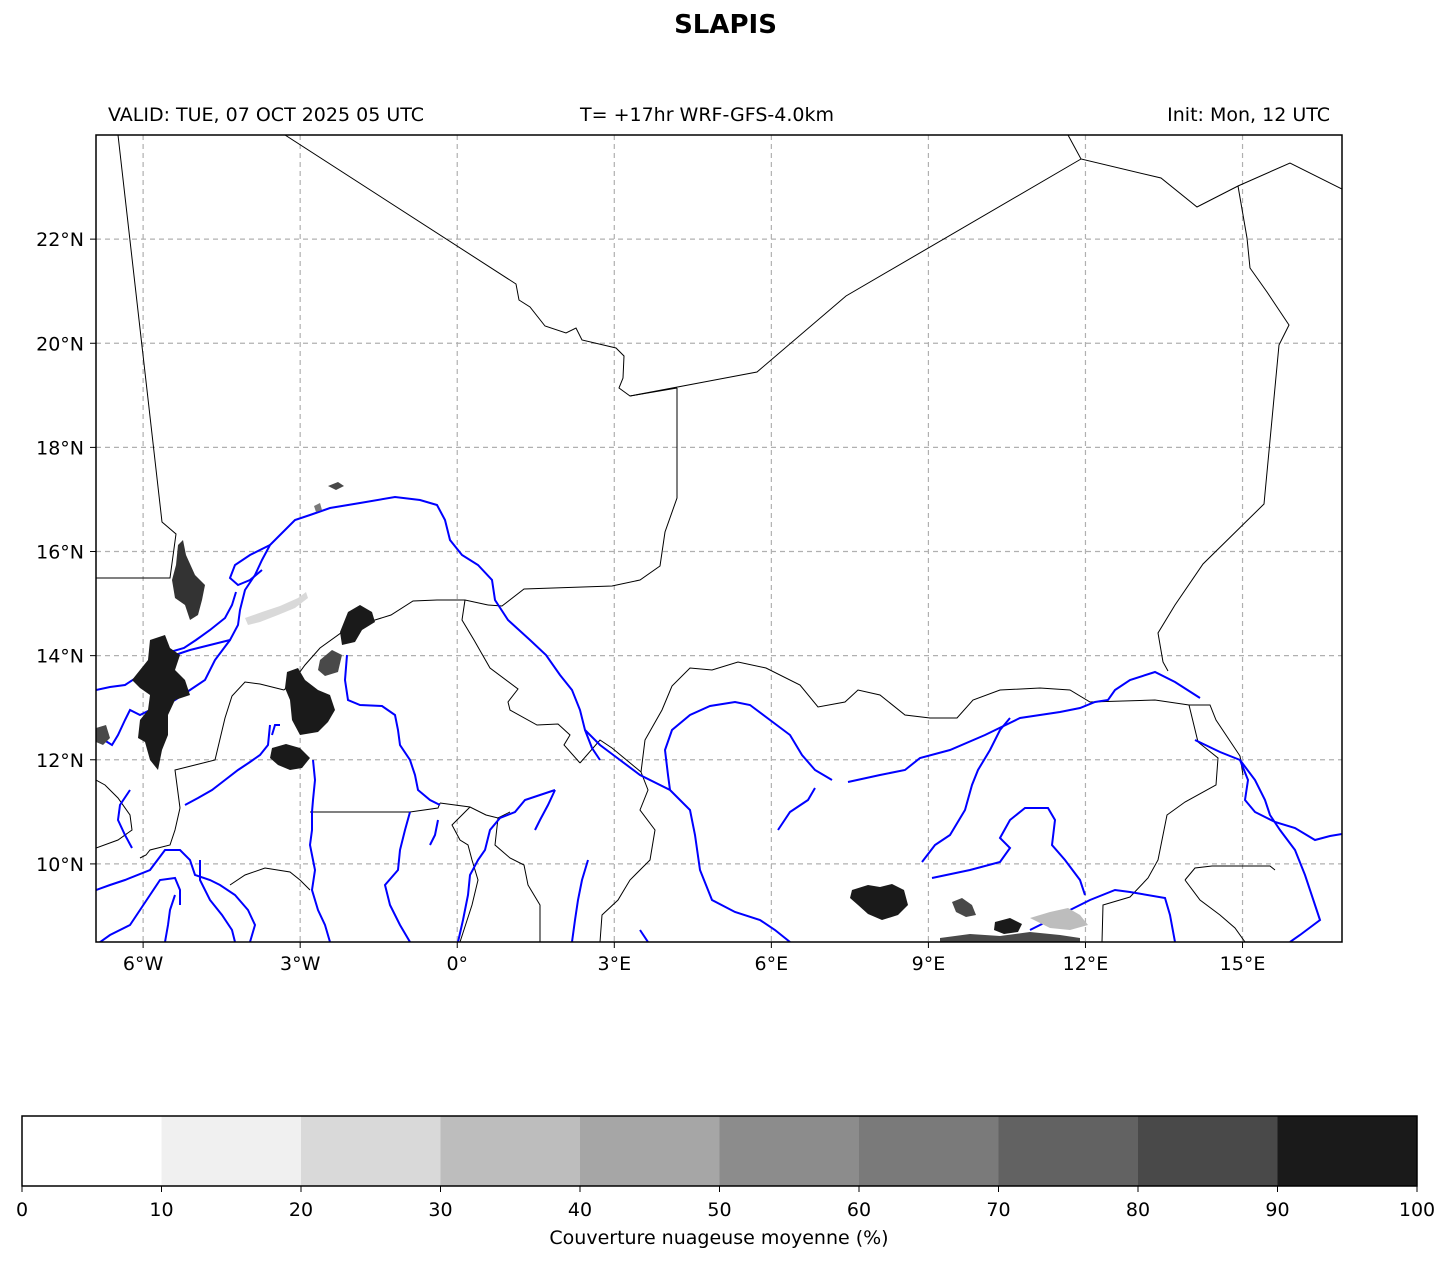 Image resolution: width=1451 pixels, height=1264 pixels. Describe the element at coordinates (517, 879) in the screenshot. I see `border-togo-benin` at that location.